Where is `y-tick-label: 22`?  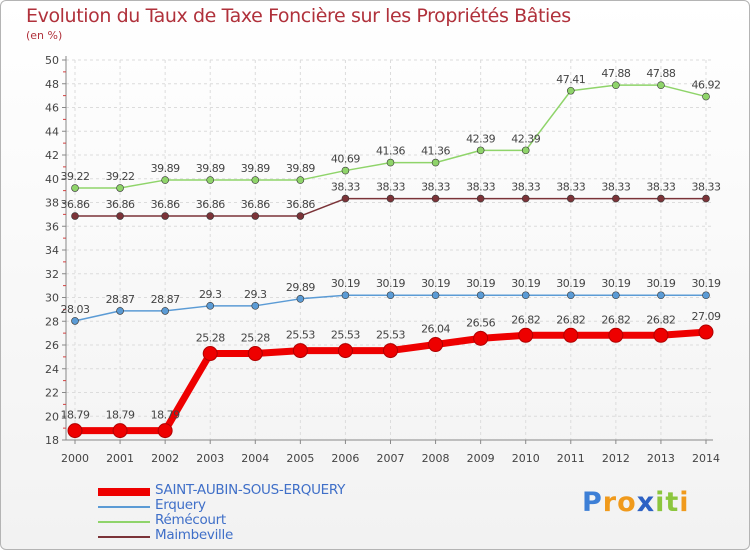
y-tick-label: 22 is located at coordinates (52, 393).